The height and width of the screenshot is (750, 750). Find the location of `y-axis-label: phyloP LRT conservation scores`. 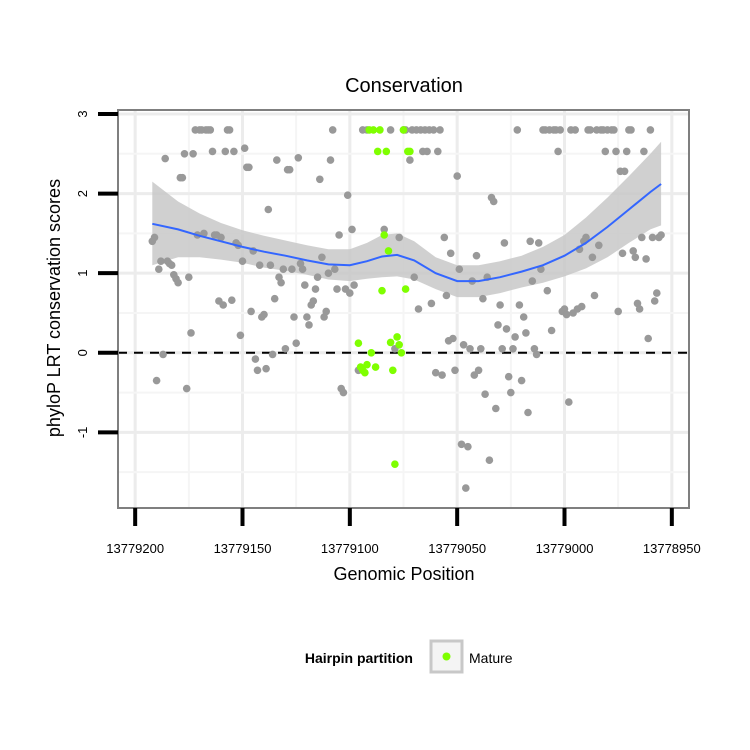

y-axis-label: phyloP LRT conservation scores is located at coordinates (54, 308).